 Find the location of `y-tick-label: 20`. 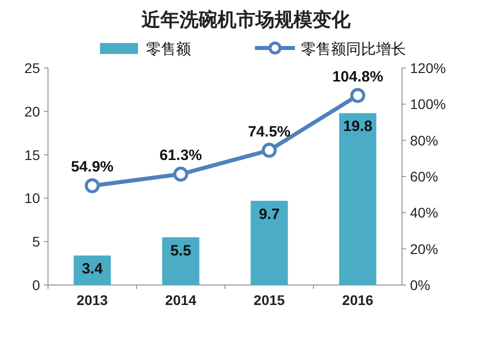

y-tick-label: 20 is located at coordinates (32, 111).